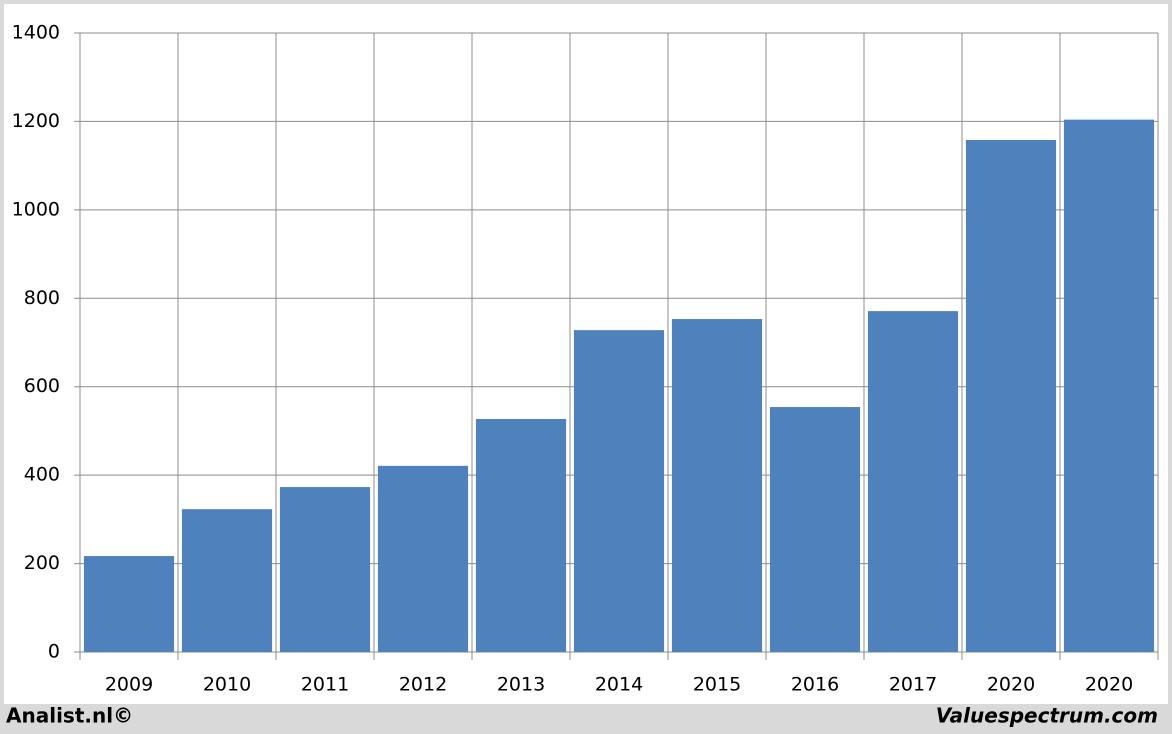 The image size is (1172, 734). What do you see at coordinates (521, 685) in the screenshot?
I see `x-tick-label: 2013` at bounding box center [521, 685].